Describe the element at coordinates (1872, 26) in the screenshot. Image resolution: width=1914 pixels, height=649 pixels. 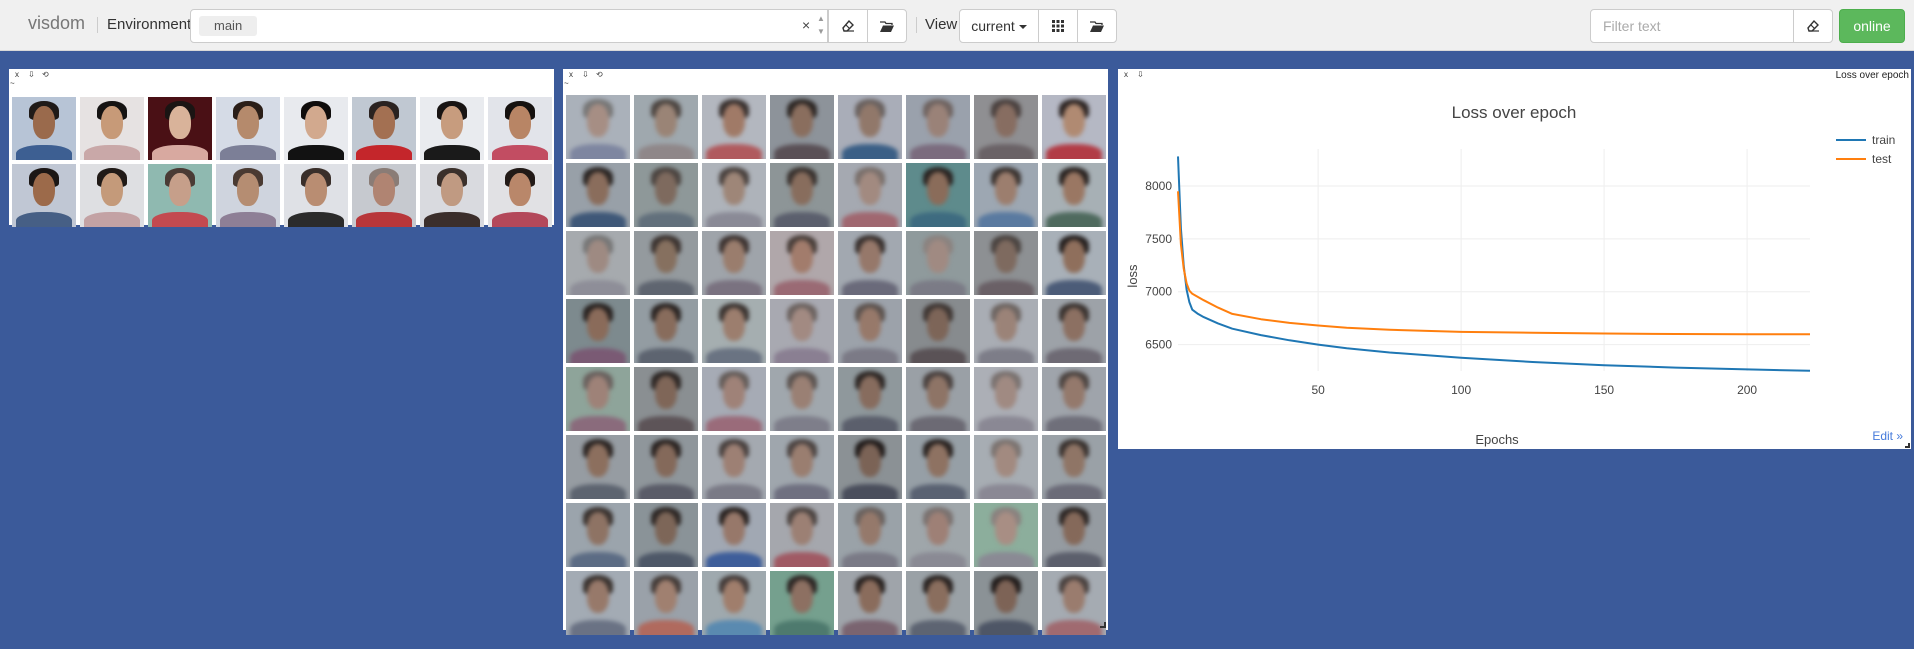
I see `connection-status-button: online` at that location.